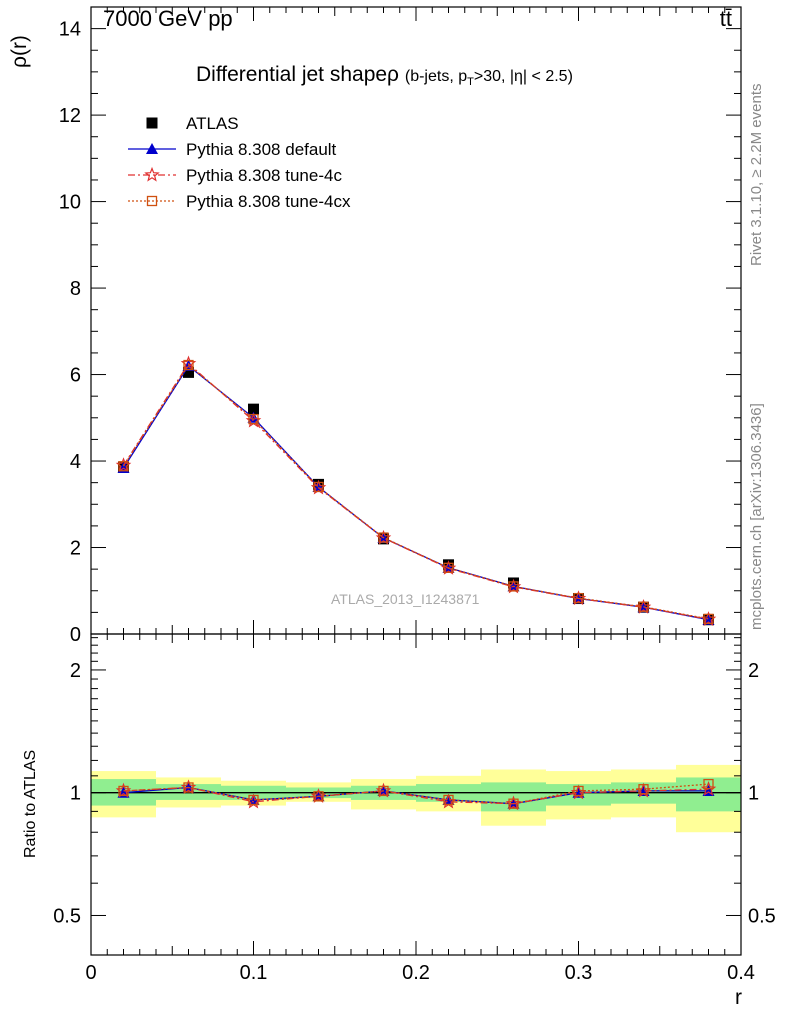 This screenshot has height=1024, width=786. I want to click on y-tick-label: 12, so click(70, 116).